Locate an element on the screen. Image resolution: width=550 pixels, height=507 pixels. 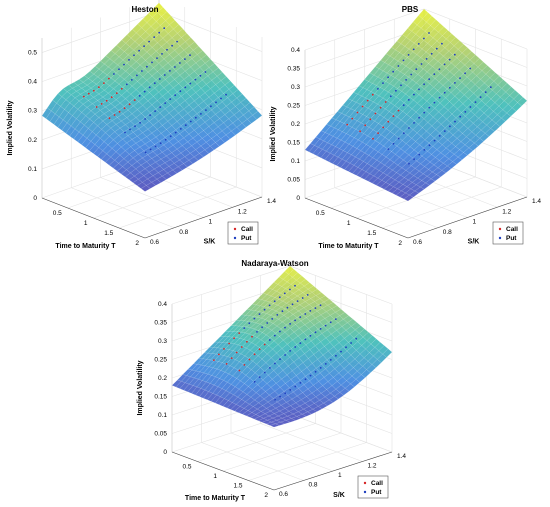
legend-put-label: Put is located at coordinates (246, 238).